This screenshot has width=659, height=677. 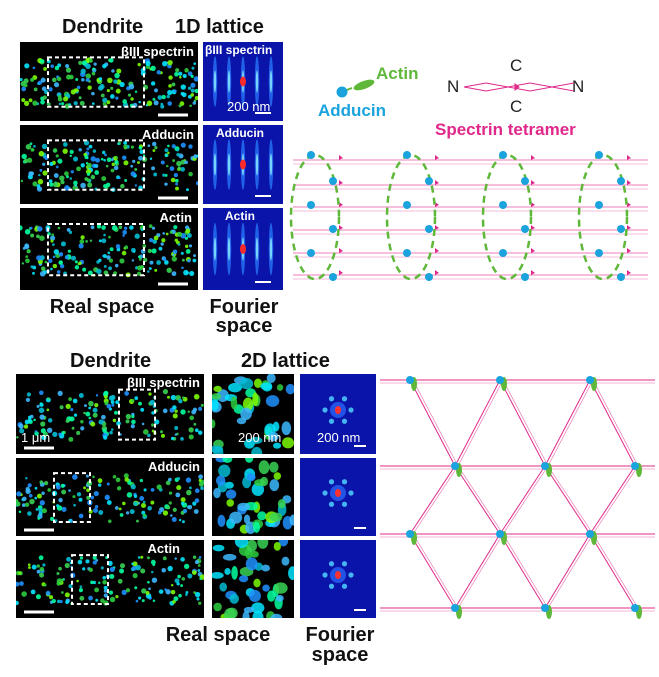 I want to click on top-micro-spectrin: βIII spectrin, so click(x=109, y=81).